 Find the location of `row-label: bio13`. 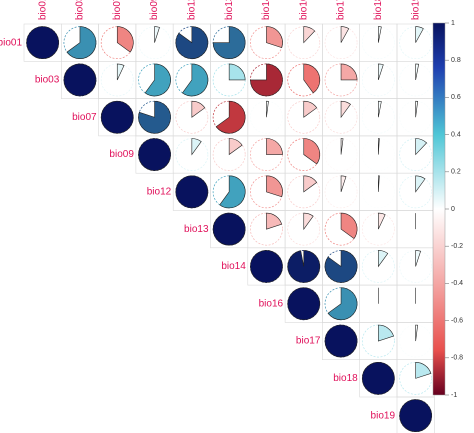

row-label: bio13 is located at coordinates (196, 229).